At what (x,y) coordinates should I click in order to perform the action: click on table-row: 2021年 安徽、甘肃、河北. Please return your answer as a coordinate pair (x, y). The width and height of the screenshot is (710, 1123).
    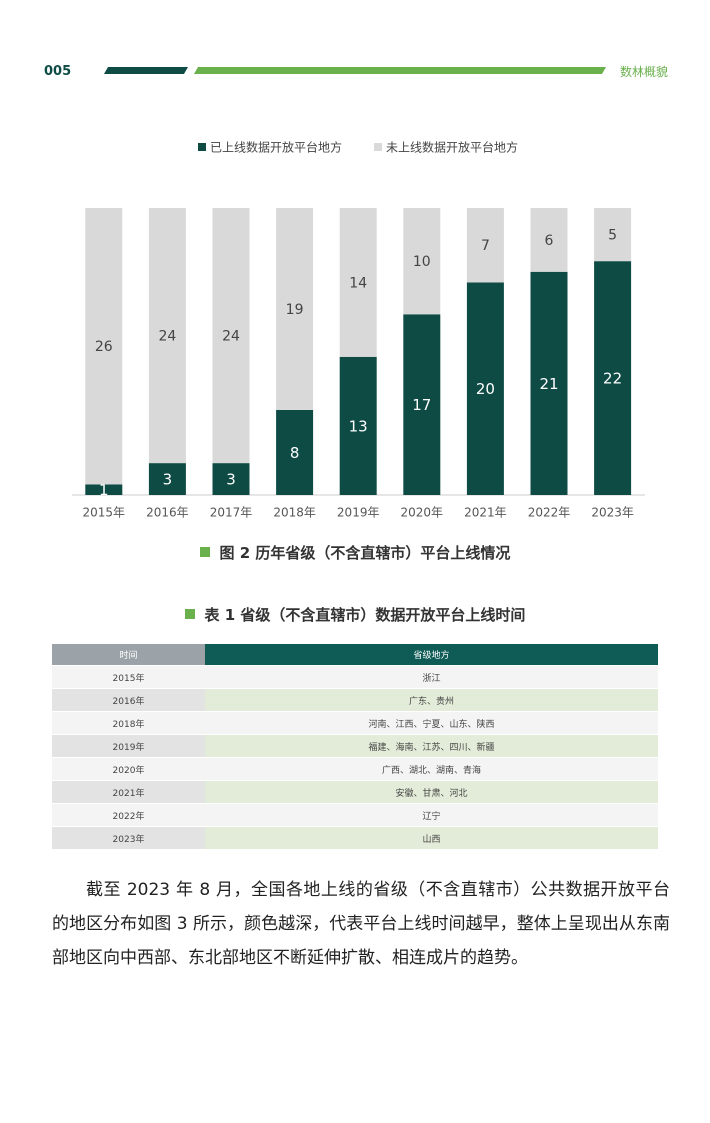
    Looking at the image, I should click on (355, 792).